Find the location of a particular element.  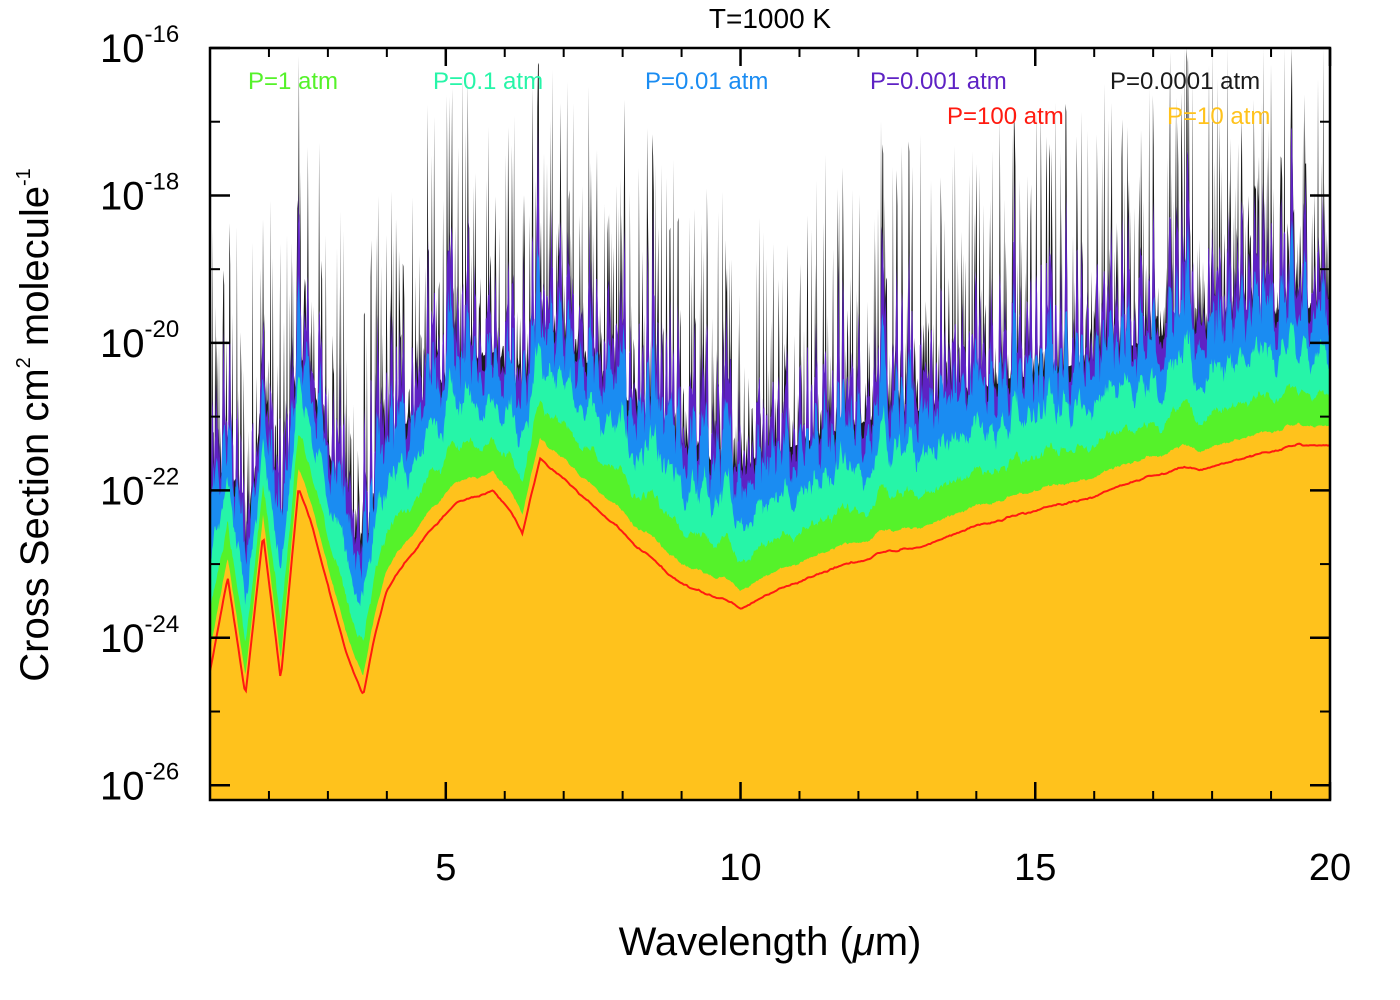

legend-entry-p100: P=100 atm is located at coordinates (1005, 116).